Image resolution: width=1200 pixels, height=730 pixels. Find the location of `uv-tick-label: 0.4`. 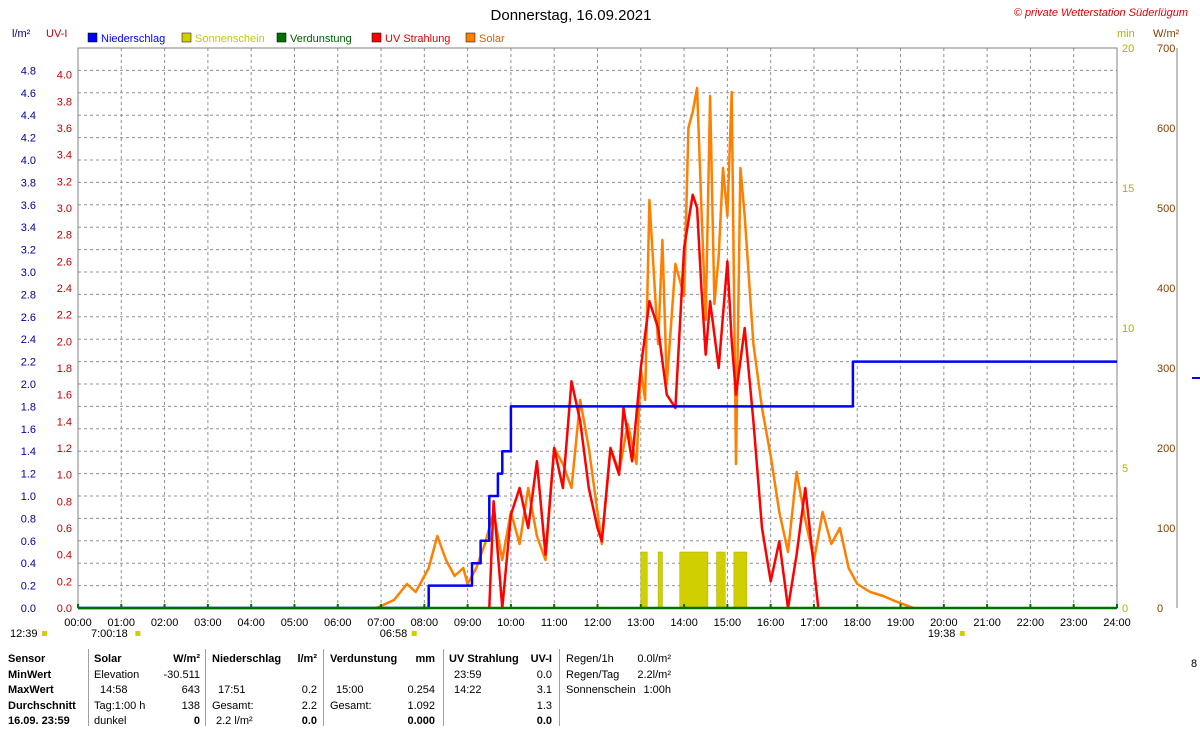

uv-tick-label: 0.4 is located at coordinates (64, 556).